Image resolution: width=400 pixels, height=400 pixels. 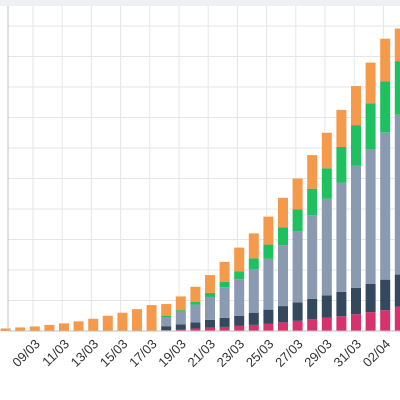 What do you see at coordinates (289, 353) in the screenshot?
I see `x-tick-label: 27/03` at bounding box center [289, 353].